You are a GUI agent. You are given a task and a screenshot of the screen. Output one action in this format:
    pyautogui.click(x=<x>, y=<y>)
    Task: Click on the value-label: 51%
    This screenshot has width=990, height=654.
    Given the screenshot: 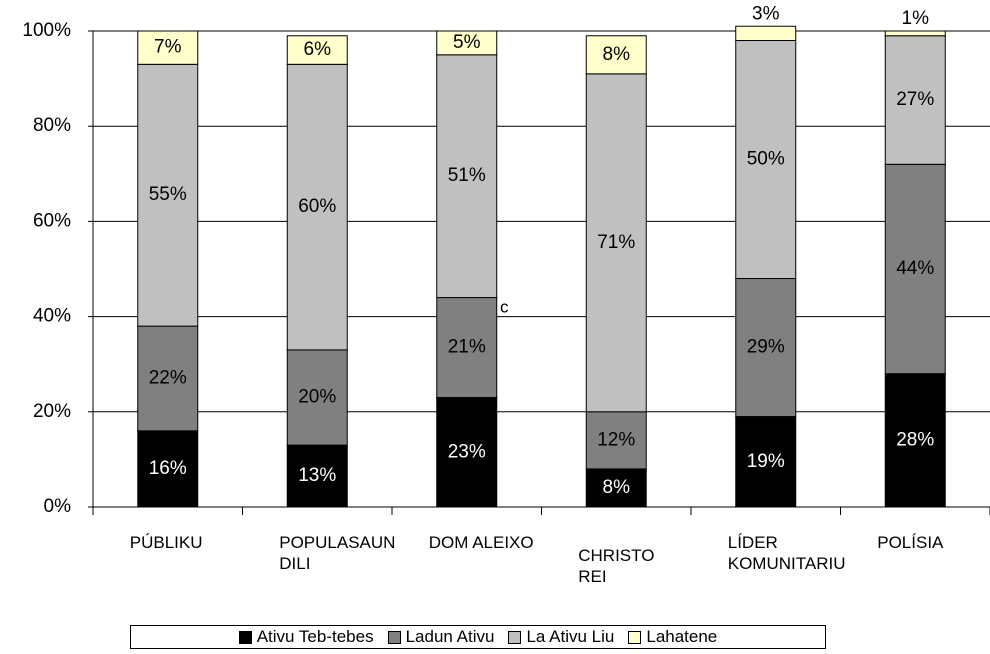 What is the action you would take?
    pyautogui.click(x=467, y=175)
    